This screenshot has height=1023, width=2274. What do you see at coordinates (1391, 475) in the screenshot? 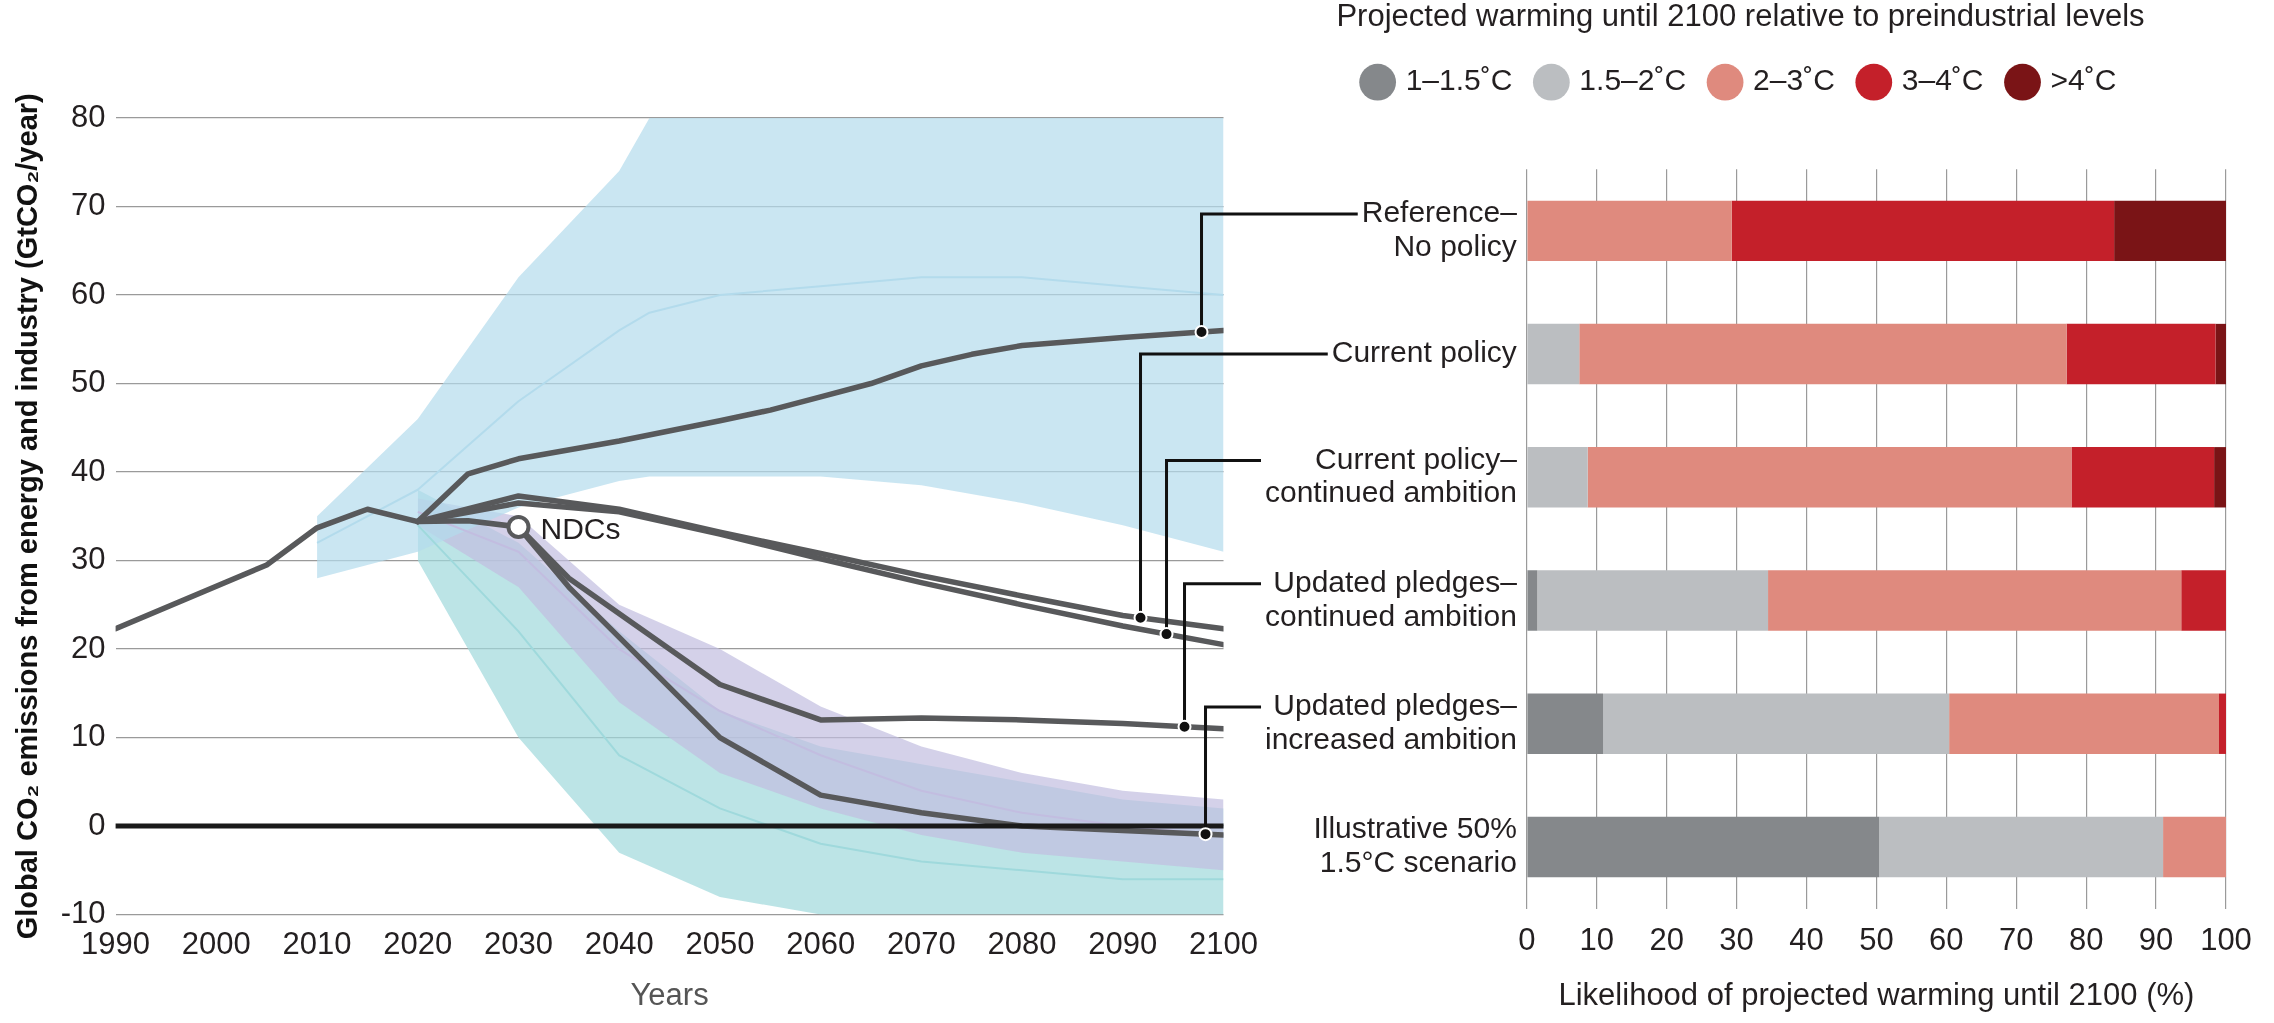
I see `y-tick-label: Current policy– continued ambition` at bounding box center [1391, 475].